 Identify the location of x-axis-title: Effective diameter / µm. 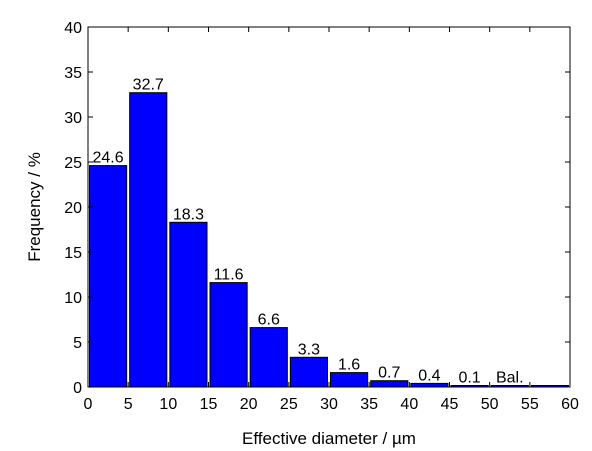
(329, 438).